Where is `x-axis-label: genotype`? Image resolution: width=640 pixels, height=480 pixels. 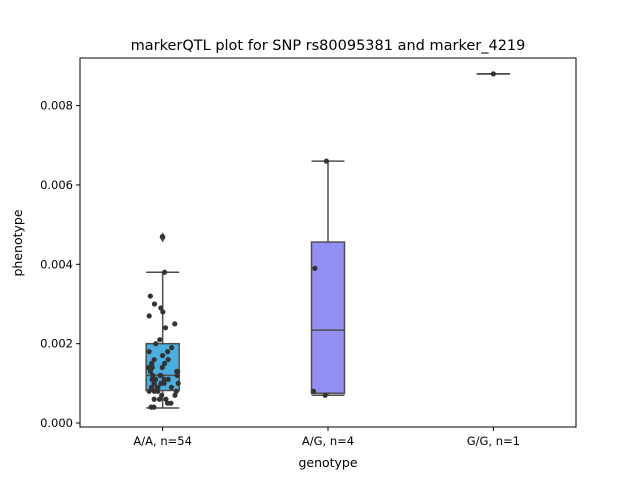
x-axis-label: genotype is located at coordinates (327, 462).